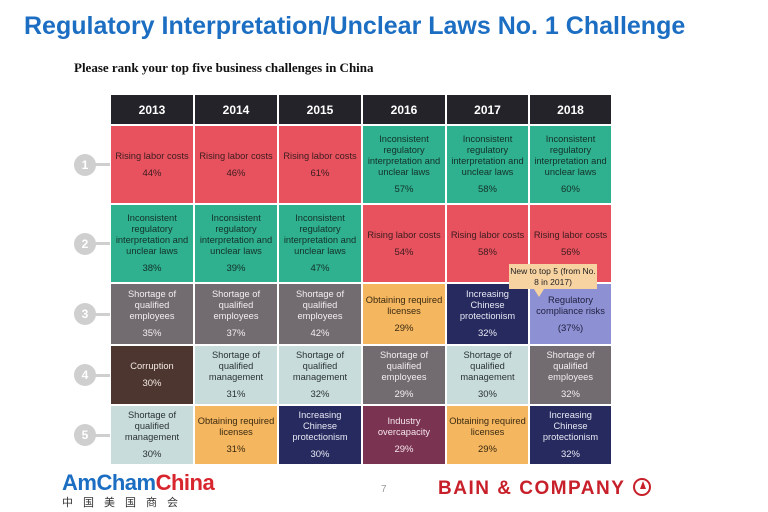  Describe the element at coordinates (85, 243) in the screenshot. I see `rank-marker: 2` at that location.